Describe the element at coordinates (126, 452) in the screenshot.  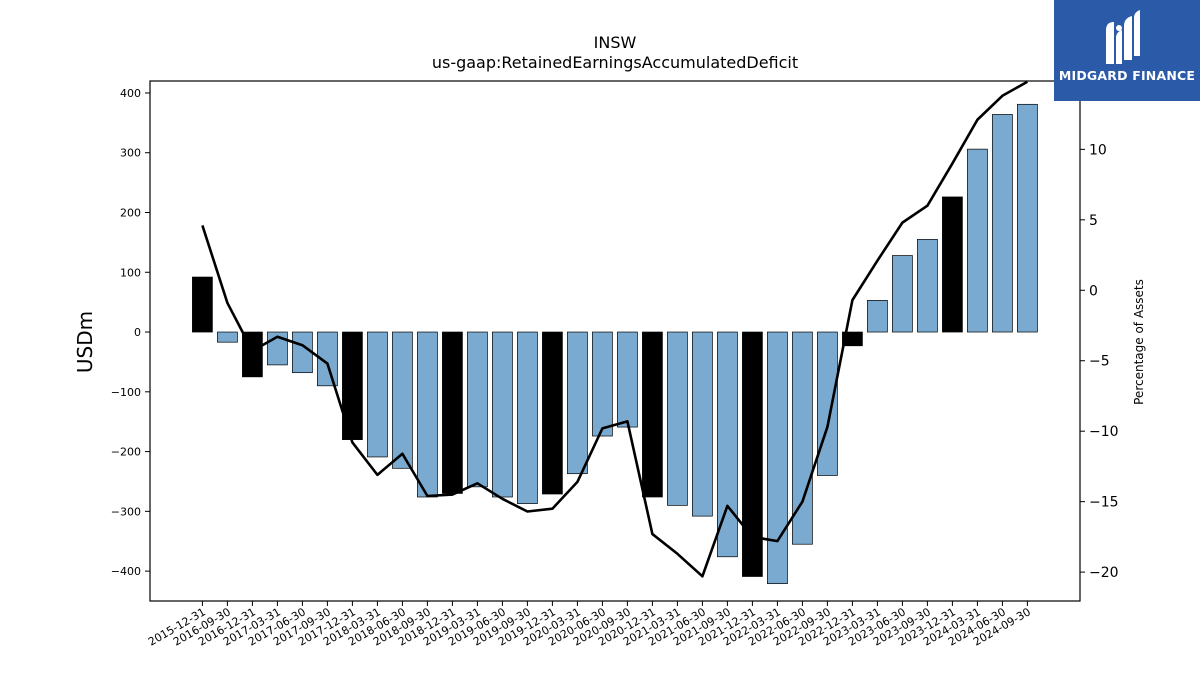
I see `y-tick-label: −200` at that location.